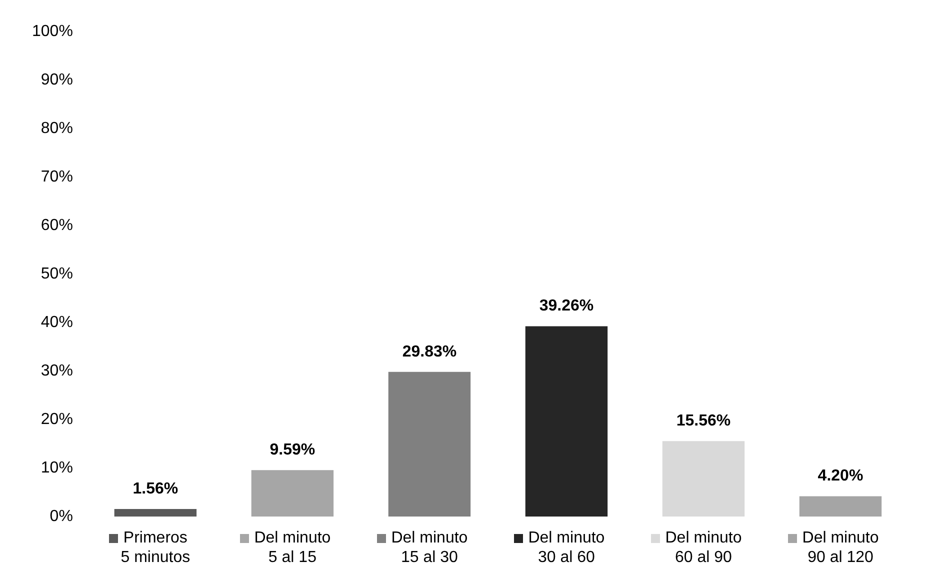  What do you see at coordinates (56, 419) in the screenshot?
I see `y-tick-label: 20%` at bounding box center [56, 419].